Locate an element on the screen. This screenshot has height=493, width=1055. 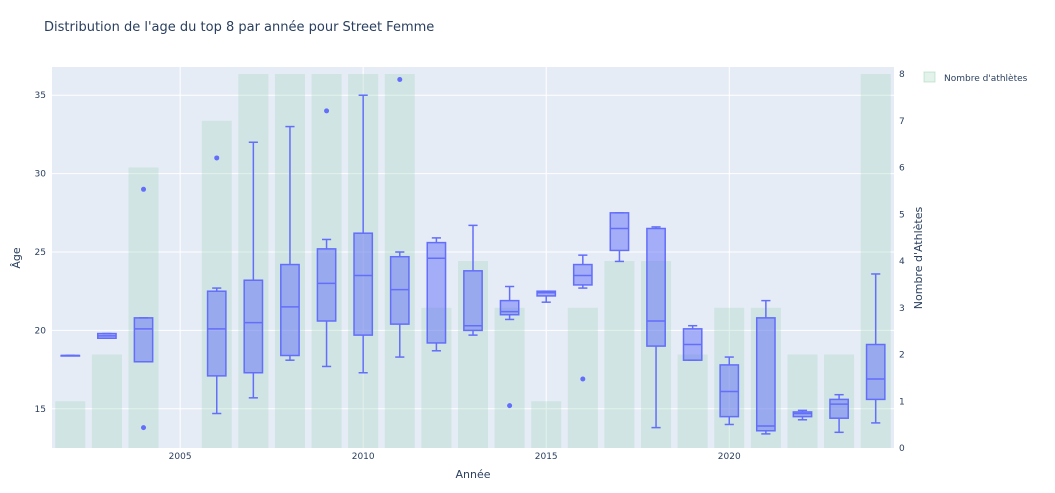
box-2020 is located at coordinates (729, 391).